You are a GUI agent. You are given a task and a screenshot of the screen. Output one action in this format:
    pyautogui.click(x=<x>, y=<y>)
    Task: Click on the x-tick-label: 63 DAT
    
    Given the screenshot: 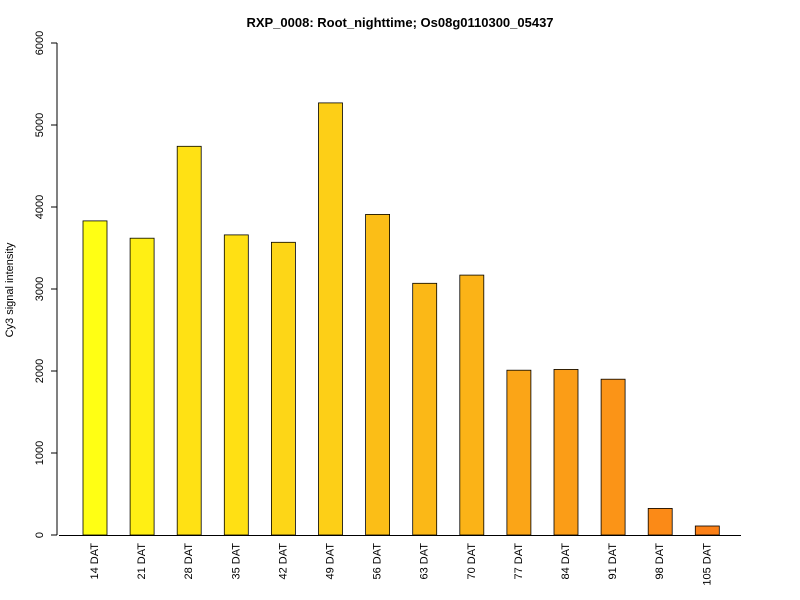 What is the action you would take?
    pyautogui.click(x=425, y=561)
    